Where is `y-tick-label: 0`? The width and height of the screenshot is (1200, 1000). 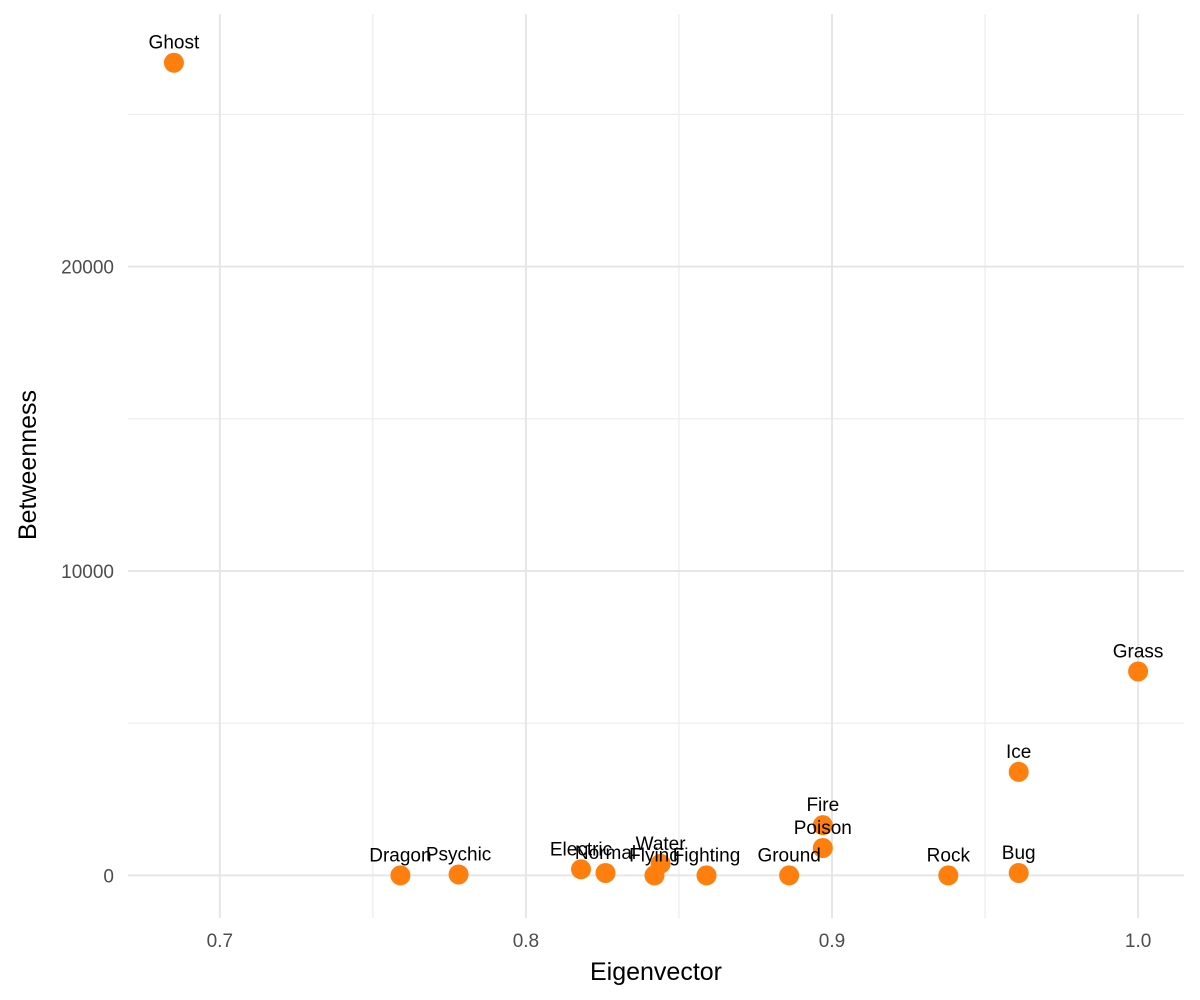
y-tick-label: 0 is located at coordinates (108, 876).